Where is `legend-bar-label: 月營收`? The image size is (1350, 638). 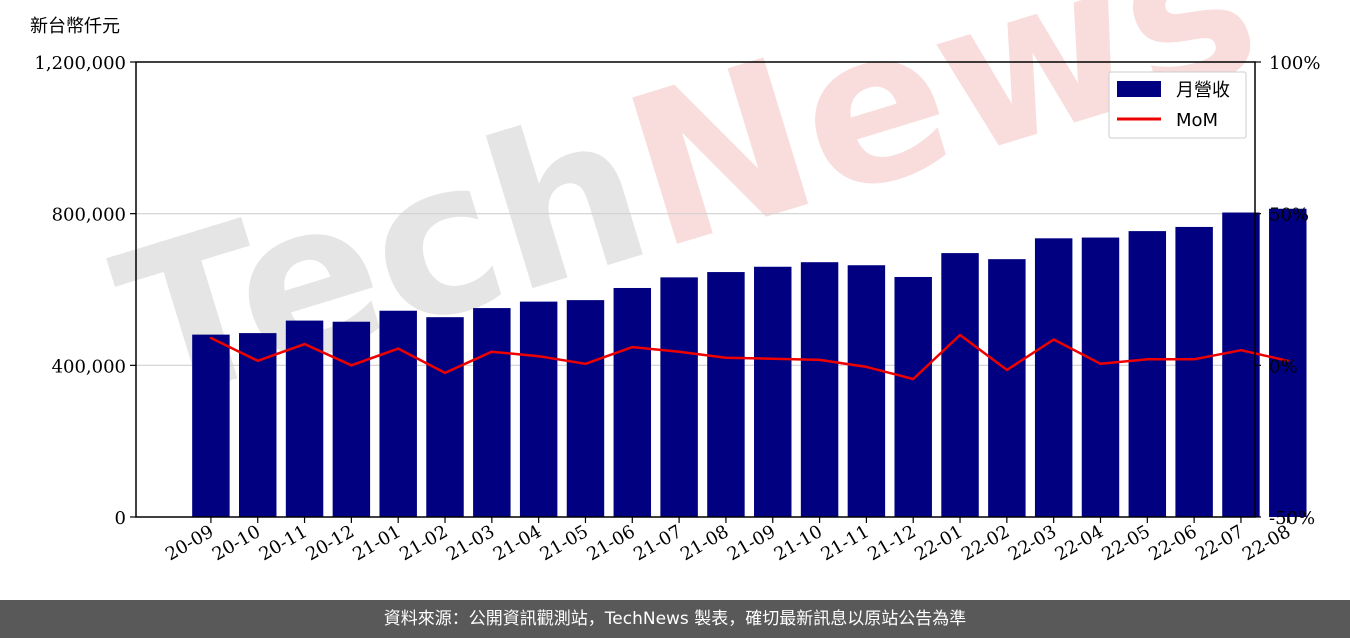
legend-bar-label: 月營收 is located at coordinates (1203, 90).